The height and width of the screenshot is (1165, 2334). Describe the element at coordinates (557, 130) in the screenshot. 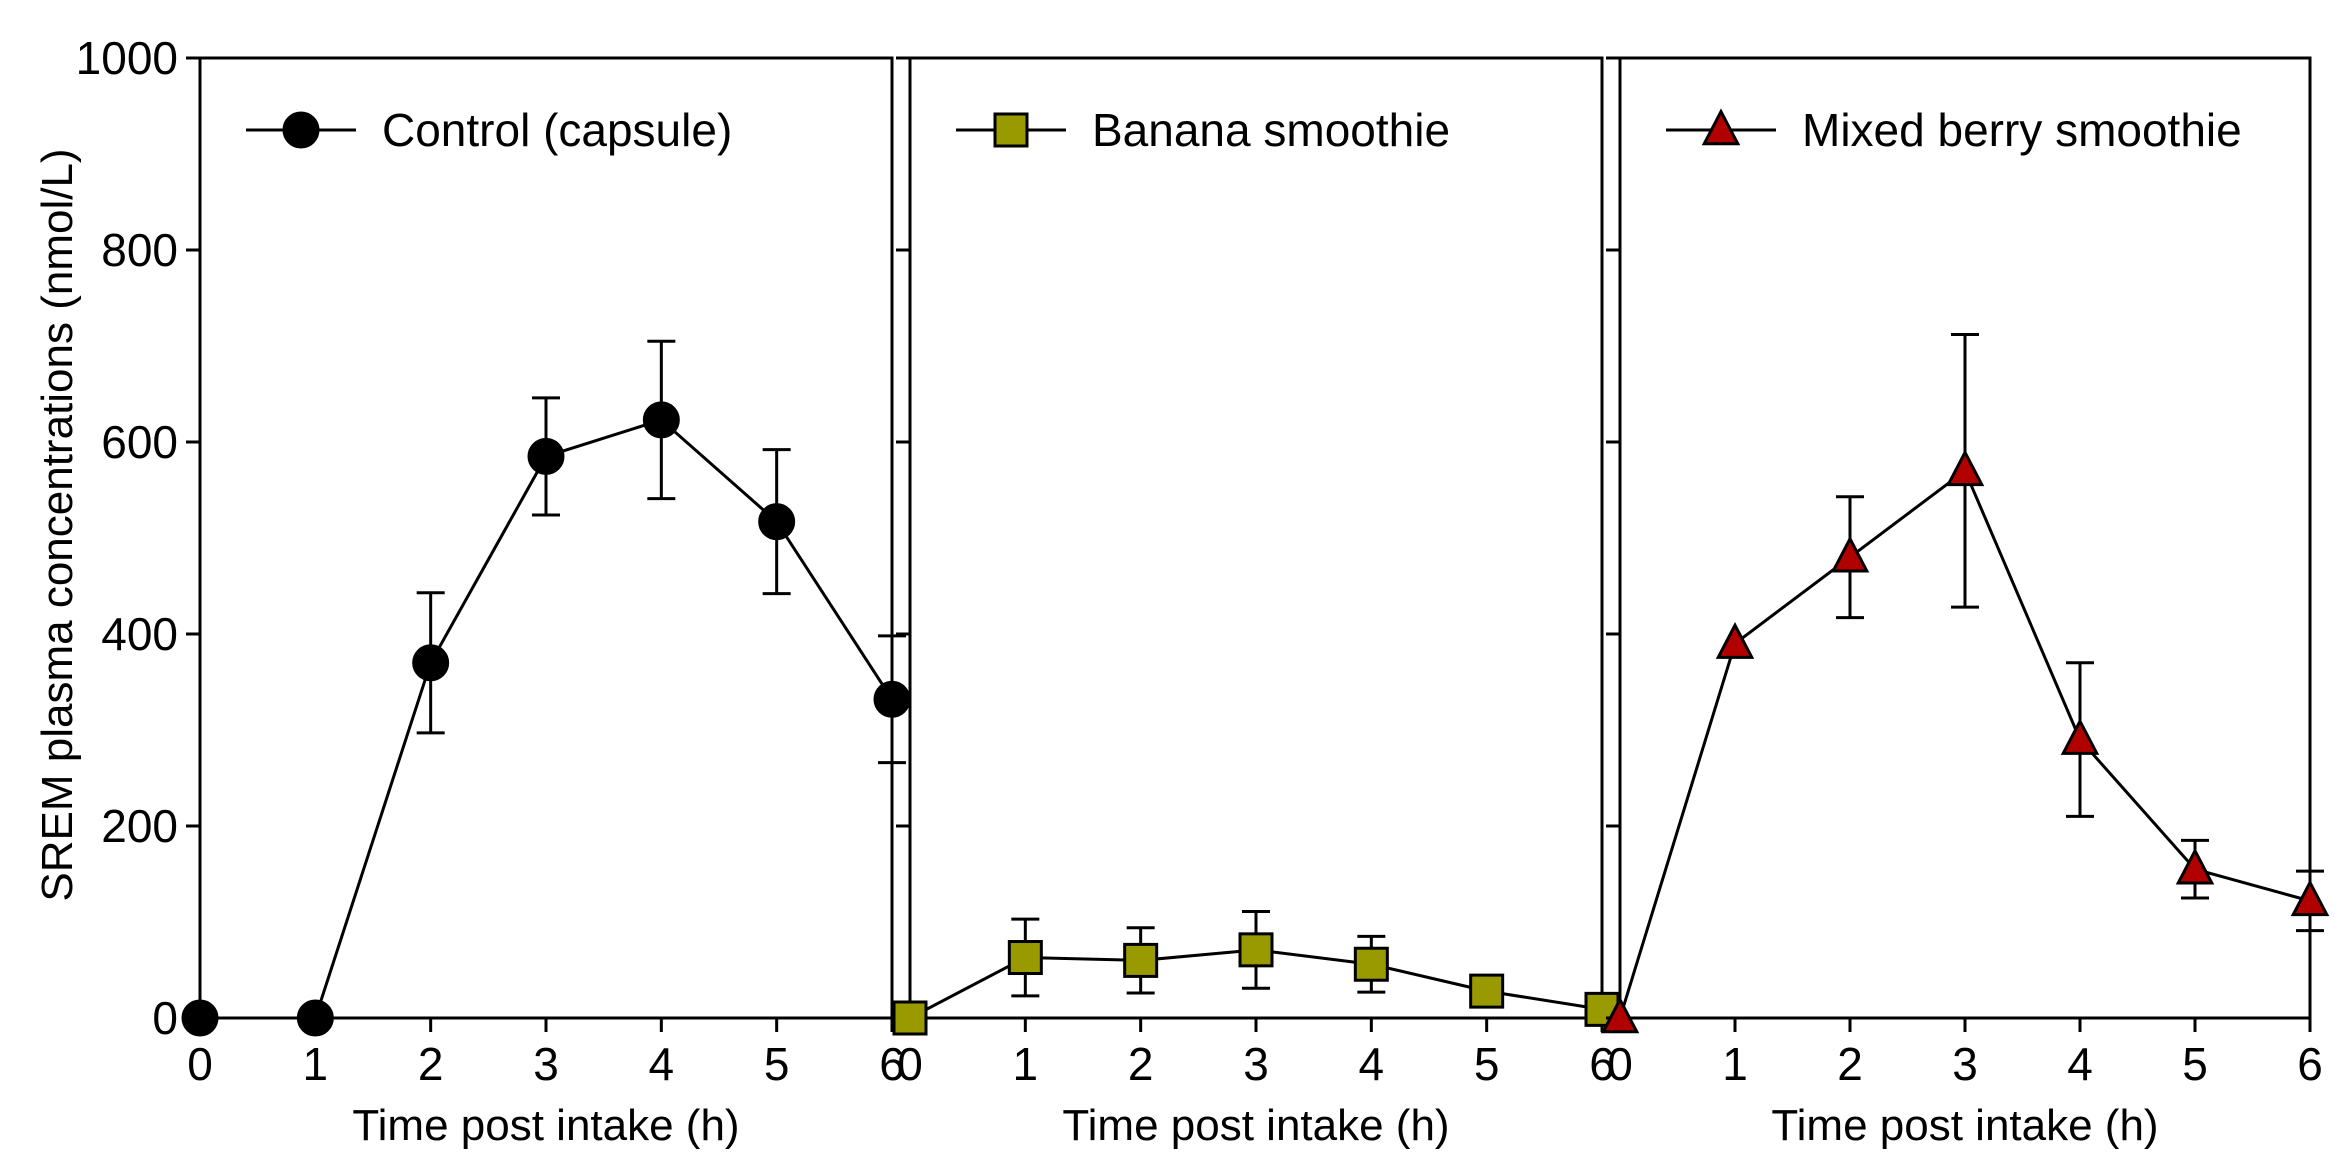

I see `legend-label: Control (capsule)` at that location.